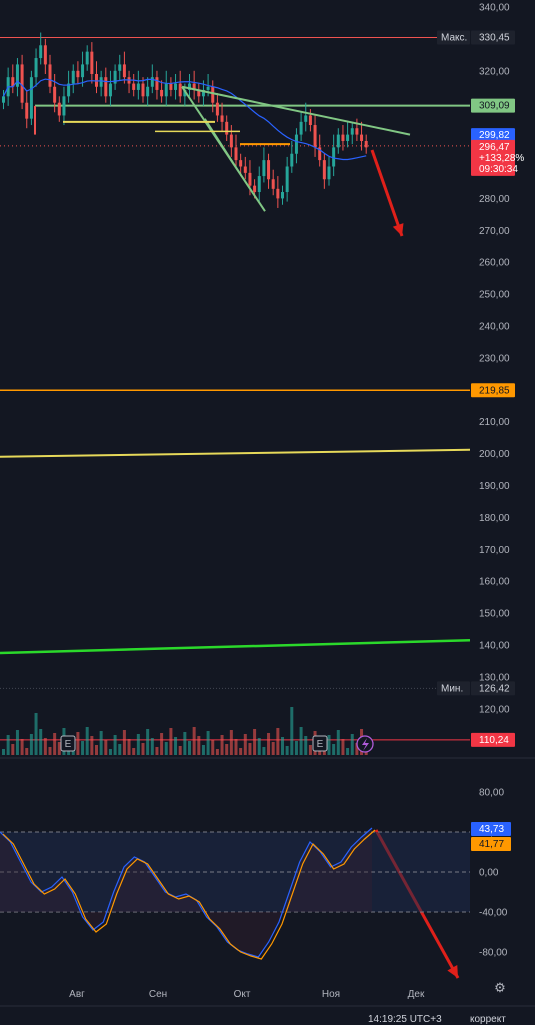 The image size is (535, 1025). Describe the element at coordinates (235, 646) in the screenshot. I see `green-trend-line` at that location.